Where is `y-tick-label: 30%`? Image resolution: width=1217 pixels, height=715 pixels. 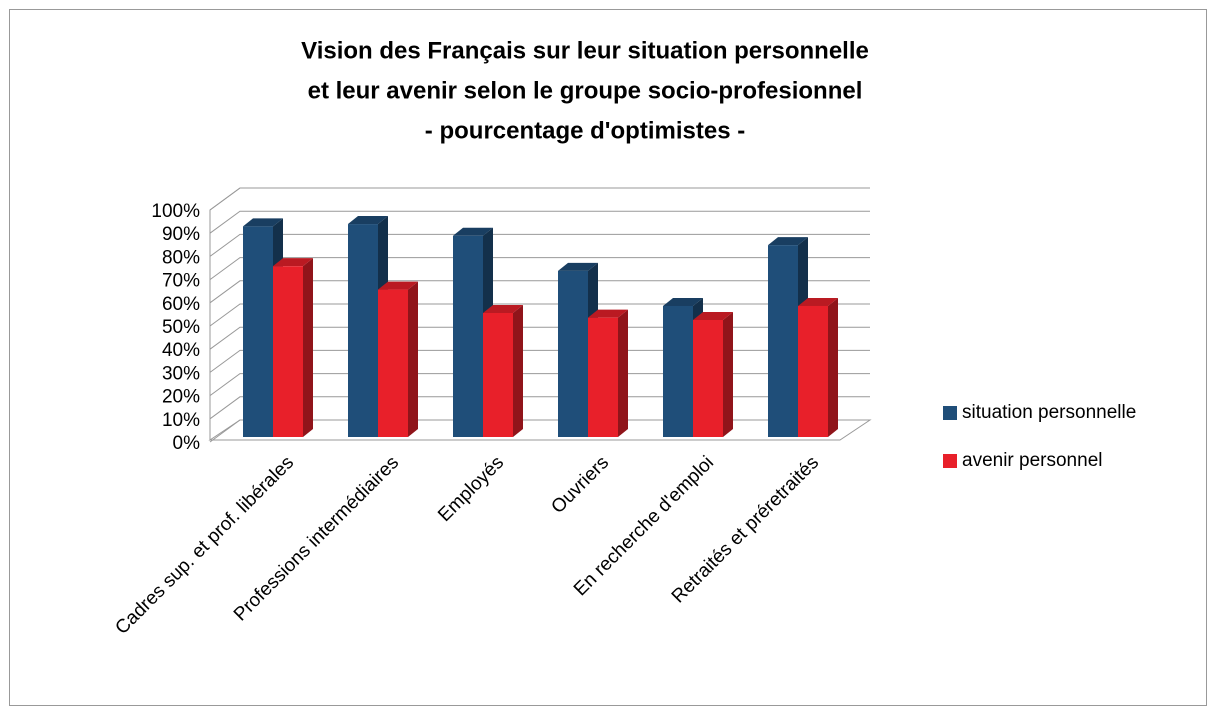
y-tick-label: 30% is located at coordinates (181, 373).